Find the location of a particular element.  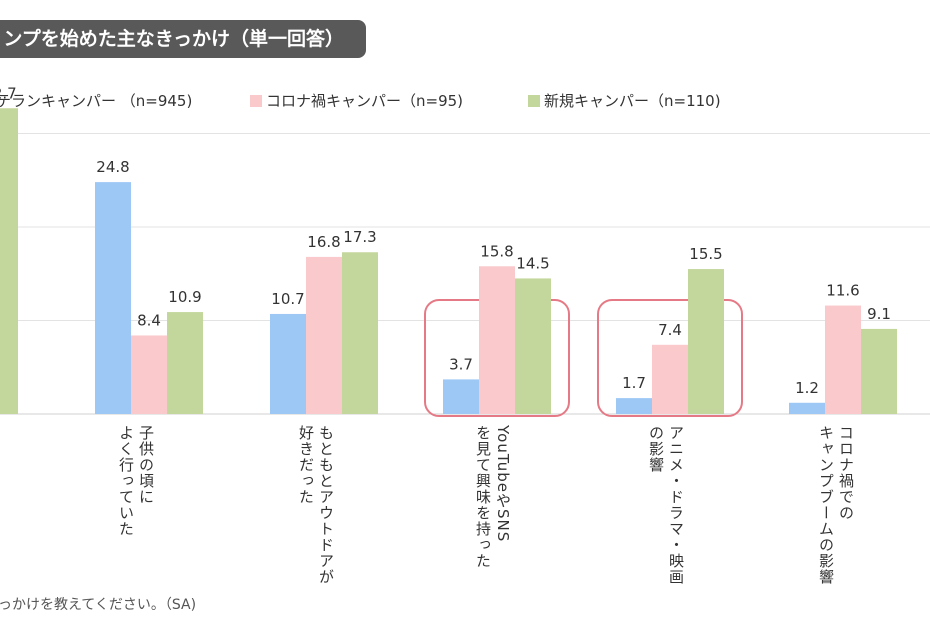

x-label-corona-boom: コロナ禍での キャンプブームの影響 is located at coordinates (836, 505).